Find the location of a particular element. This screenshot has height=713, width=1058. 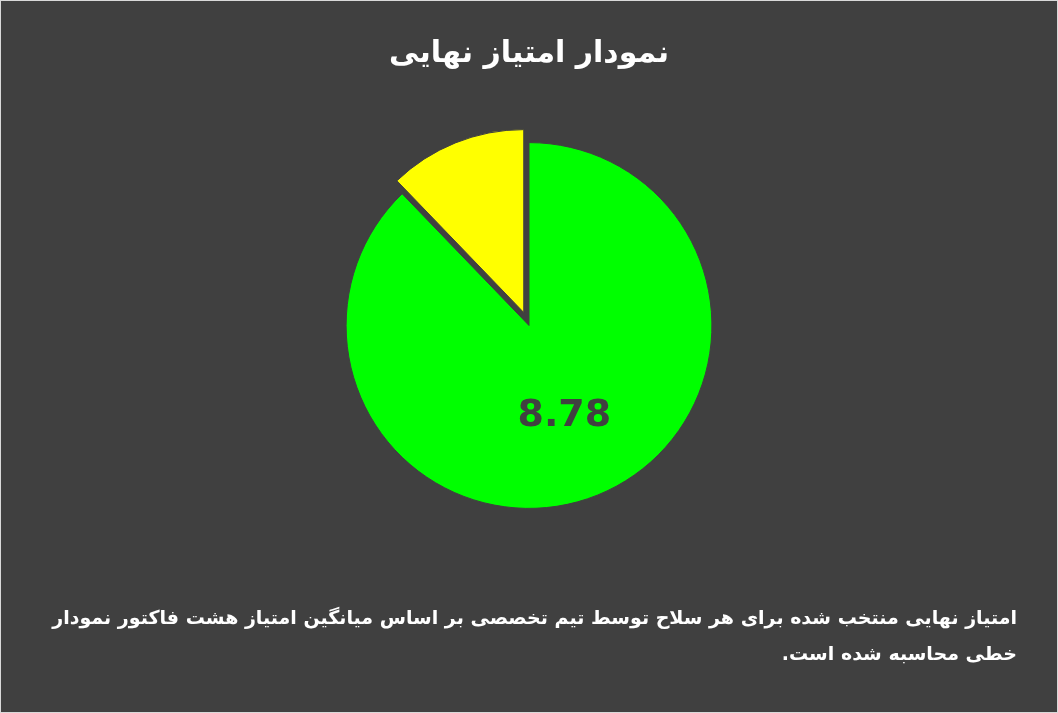

data-label: 8.78 is located at coordinates (564, 413).